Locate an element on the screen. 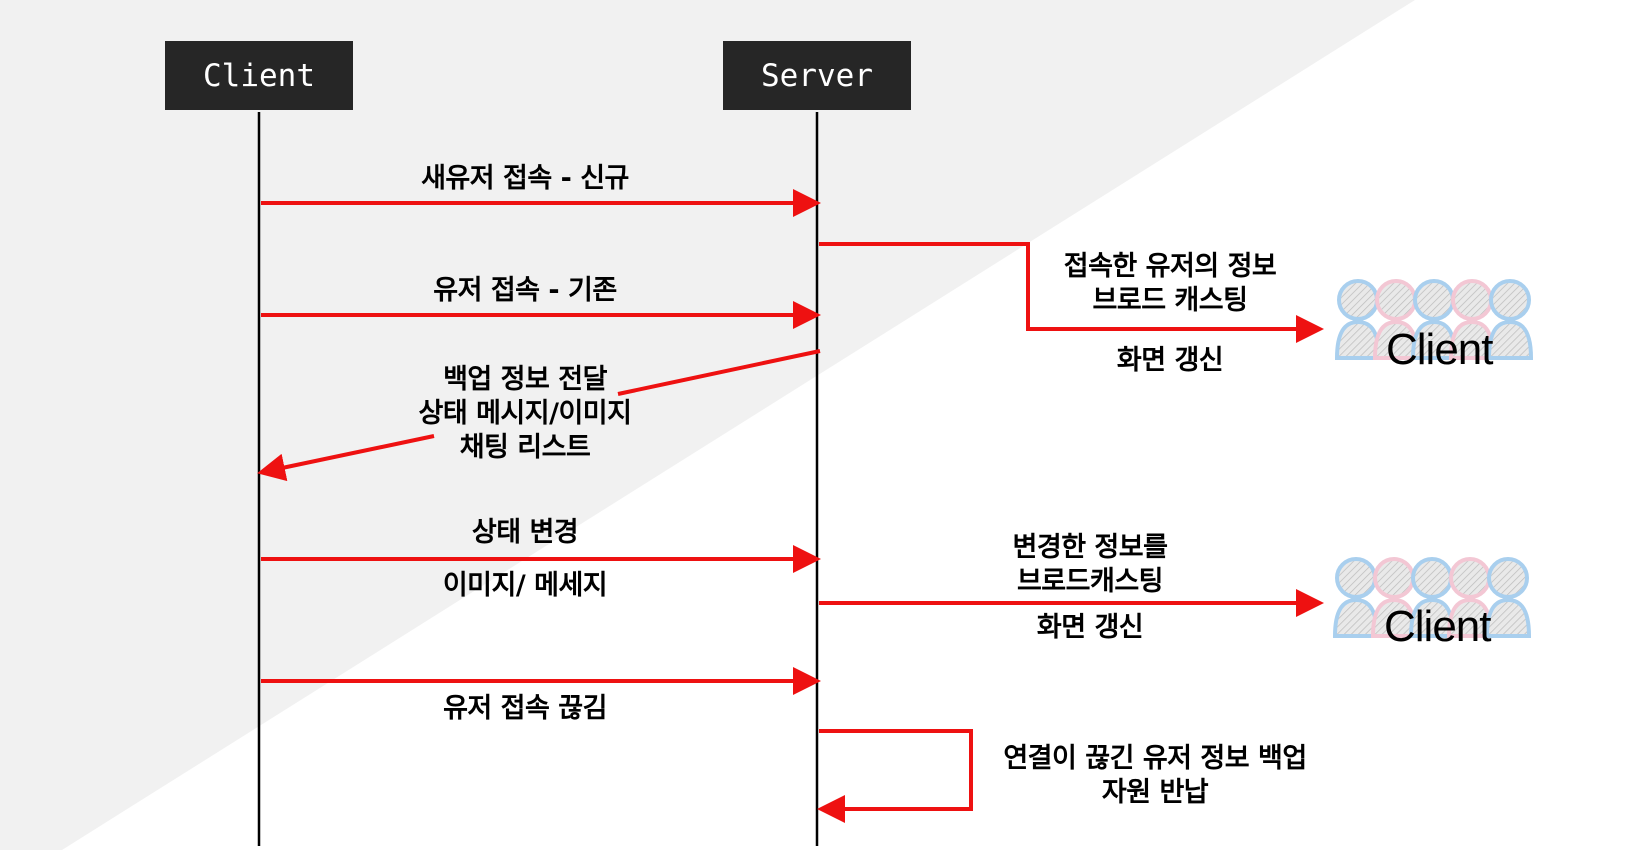 The width and height of the screenshot is (1630, 850). client-group-label-1: Client is located at coordinates (1439, 349).